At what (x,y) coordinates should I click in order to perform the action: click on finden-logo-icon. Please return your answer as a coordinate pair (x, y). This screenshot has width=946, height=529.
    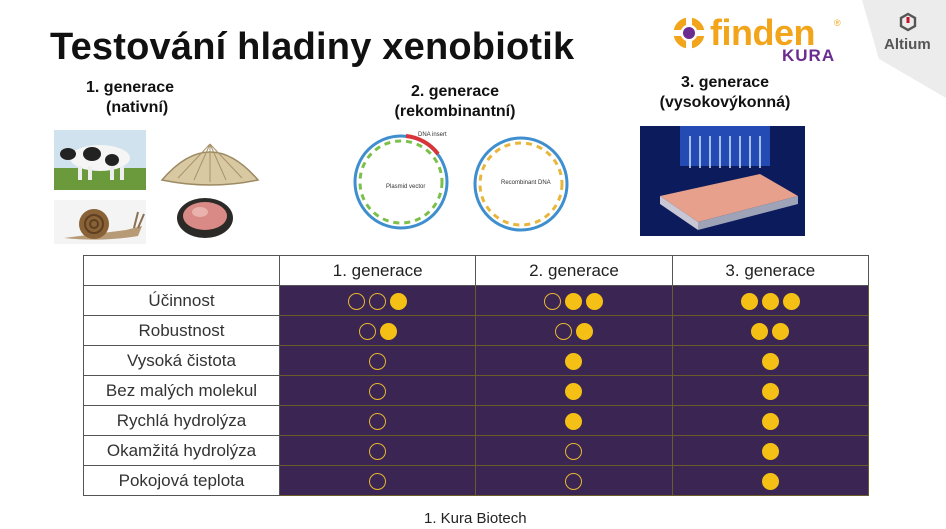
    Looking at the image, I should click on (689, 33).